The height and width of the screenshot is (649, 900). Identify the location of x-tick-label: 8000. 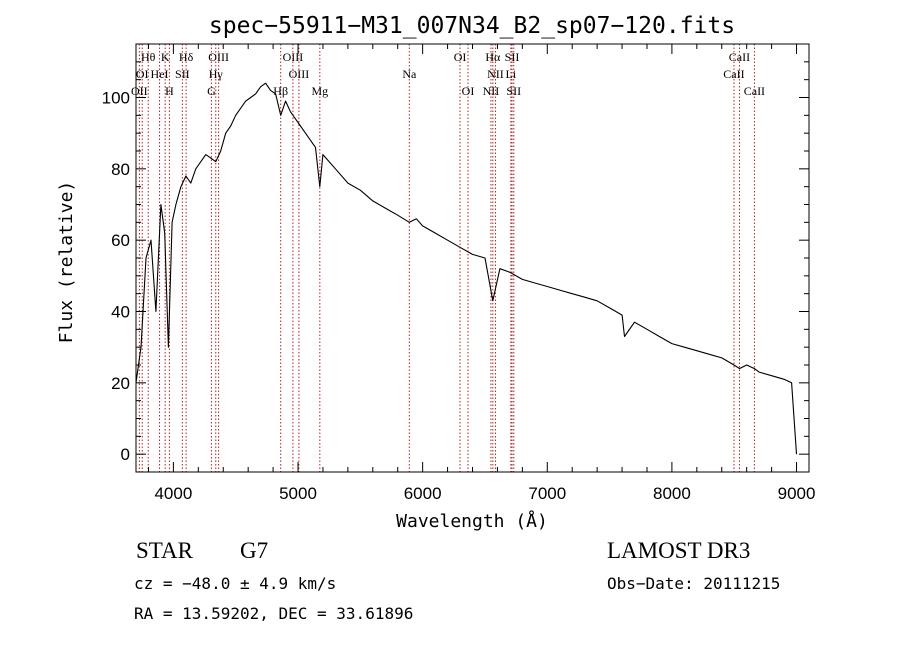
(672, 493).